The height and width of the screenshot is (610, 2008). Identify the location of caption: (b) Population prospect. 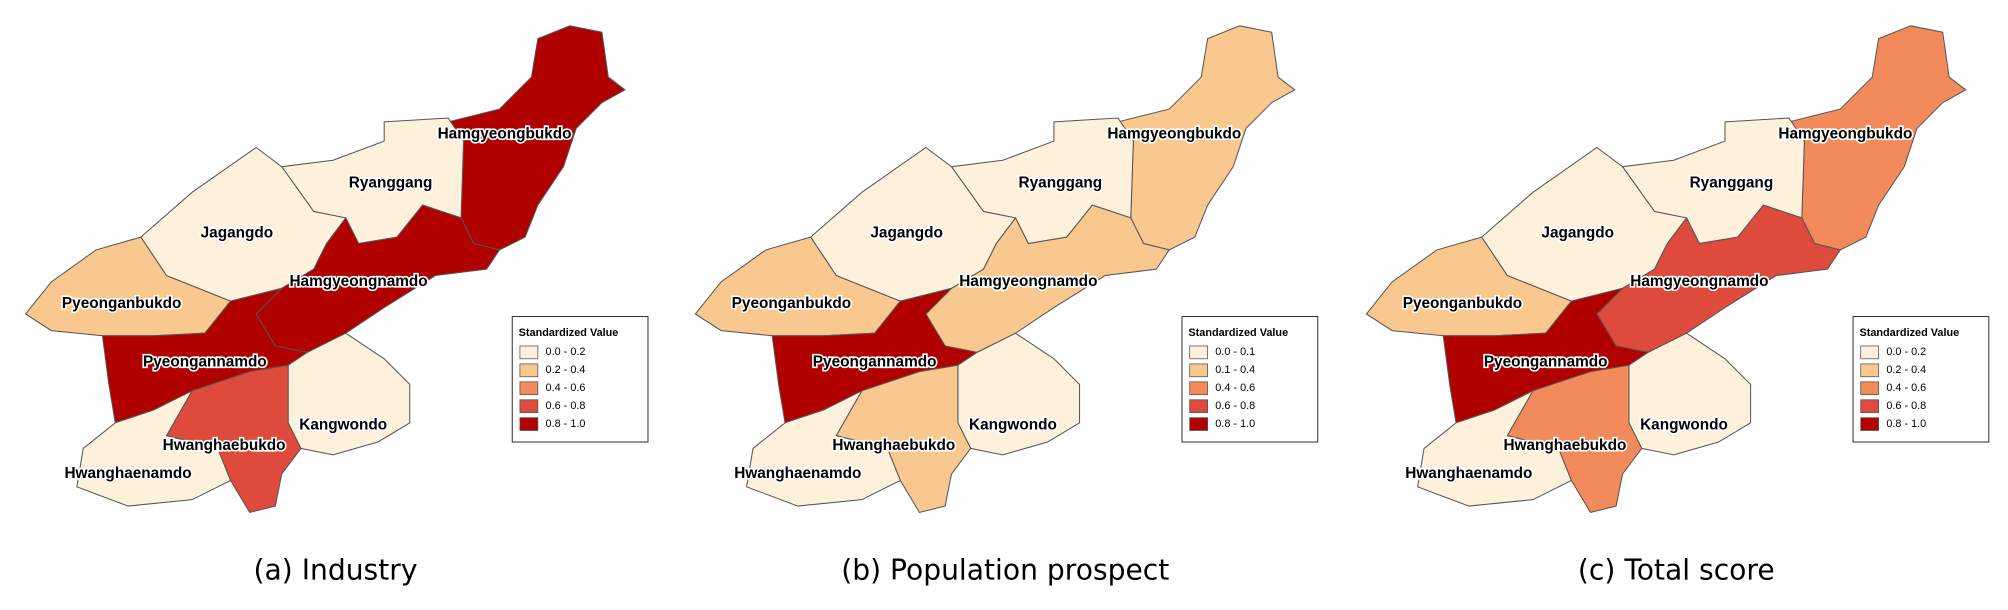
(1005, 569).